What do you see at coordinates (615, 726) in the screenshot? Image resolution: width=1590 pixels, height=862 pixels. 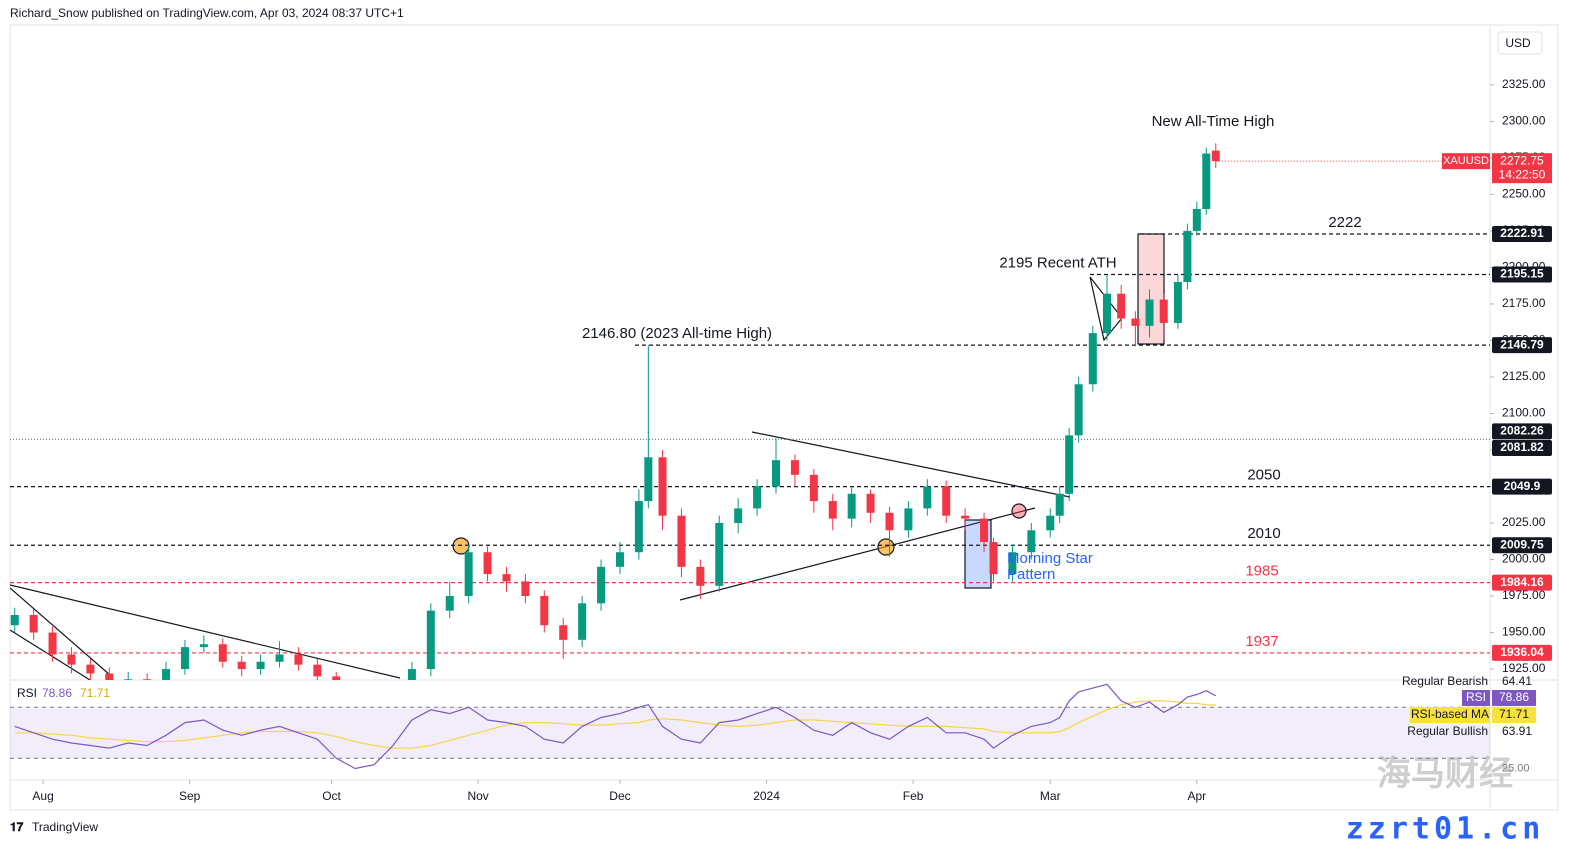 I see `rsi-line` at bounding box center [615, 726].